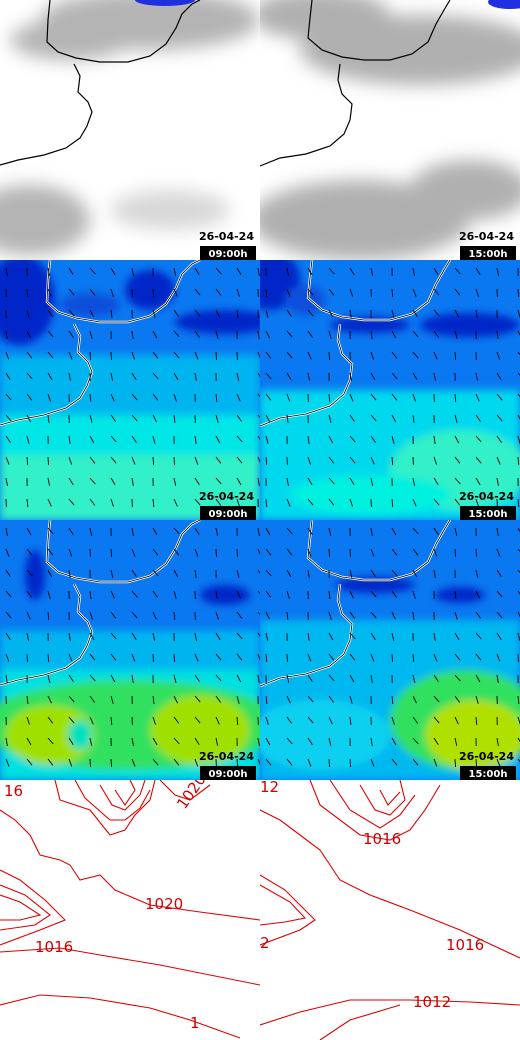 This screenshot has height=1040, width=520. What do you see at coordinates (130, 130) in the screenshot?
I see `cloud-panel` at bounding box center [130, 130].